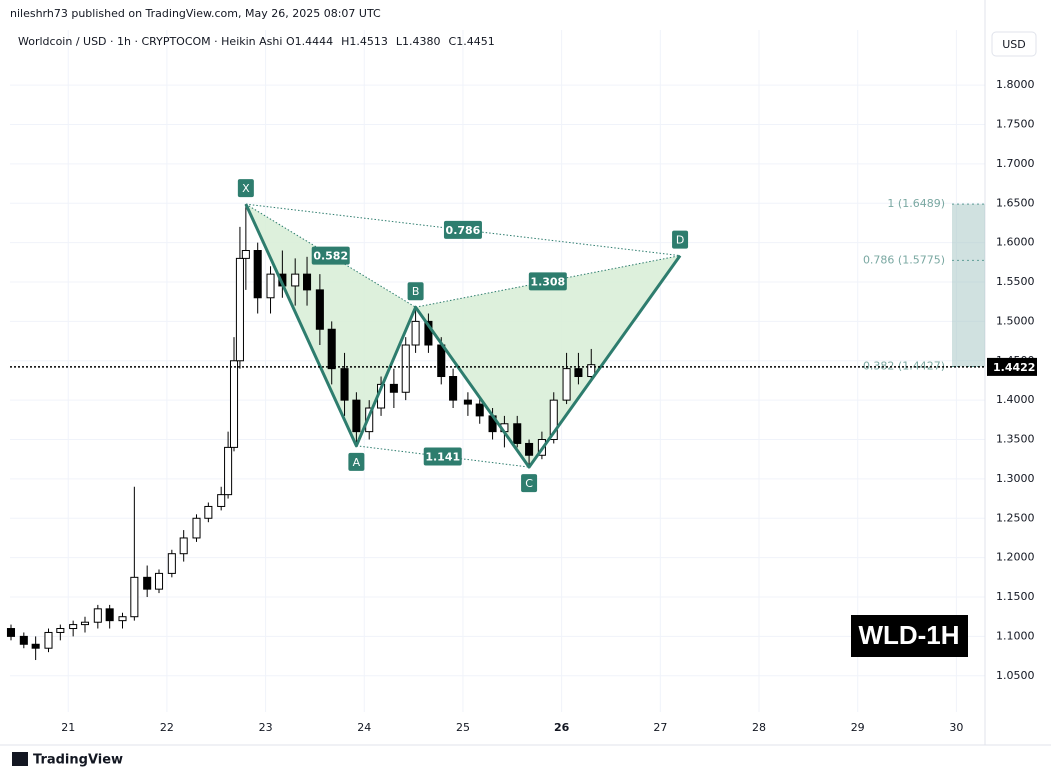 This screenshot has width=1051, height=778. What do you see at coordinates (1015, 399) in the screenshot?
I see `y-tick-label: 1.4000` at bounding box center [1015, 399].